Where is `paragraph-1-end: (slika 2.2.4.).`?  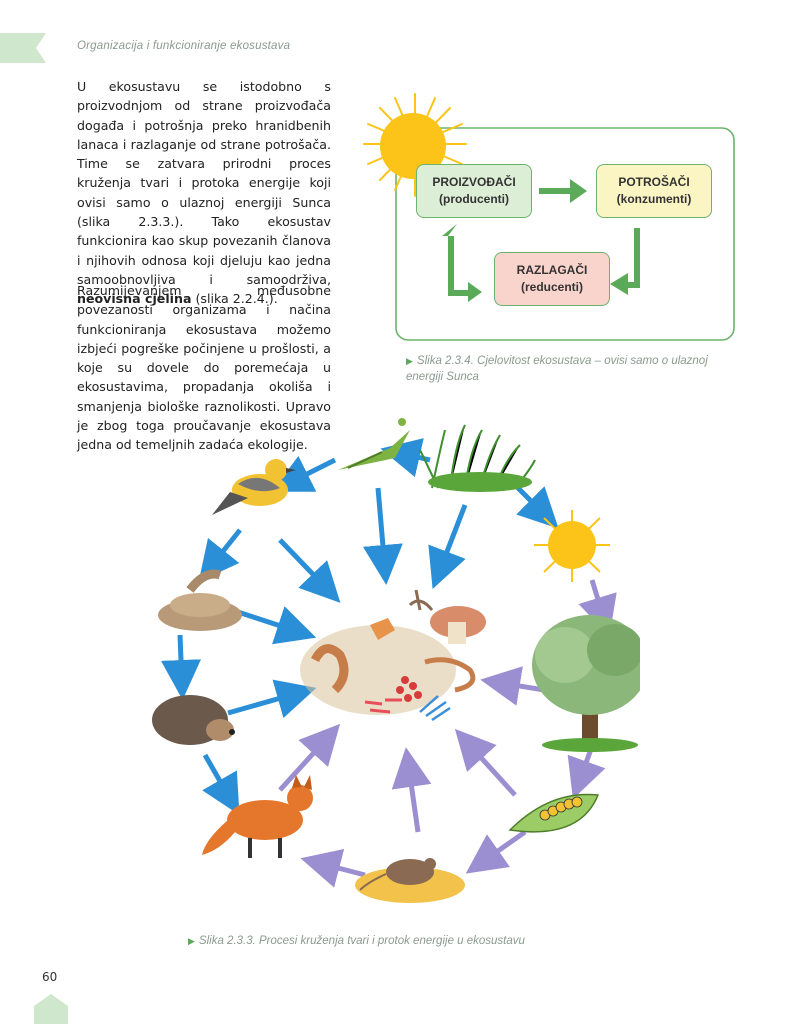
paragraph-1-end: (slika 2.2.4.). is located at coordinates (236, 299).